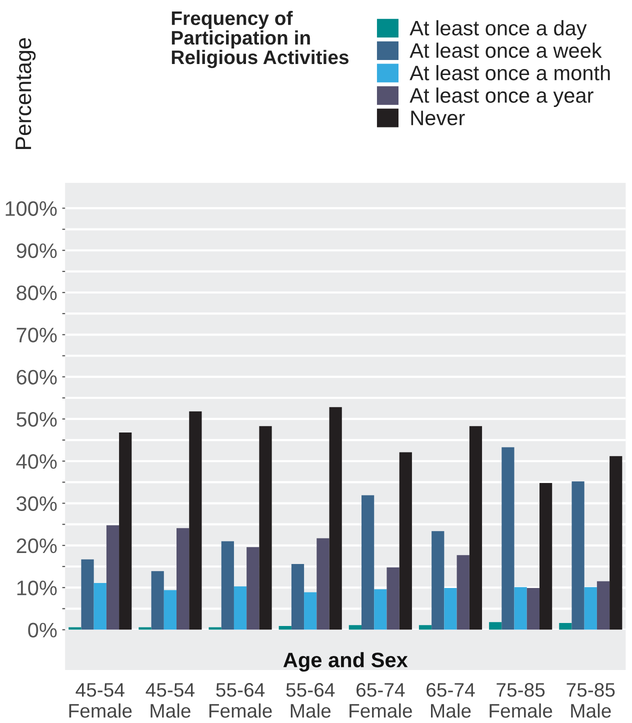 The width and height of the screenshot is (632, 723). What do you see at coordinates (36, 461) in the screenshot?
I see `y-tick-label: 40%` at bounding box center [36, 461].